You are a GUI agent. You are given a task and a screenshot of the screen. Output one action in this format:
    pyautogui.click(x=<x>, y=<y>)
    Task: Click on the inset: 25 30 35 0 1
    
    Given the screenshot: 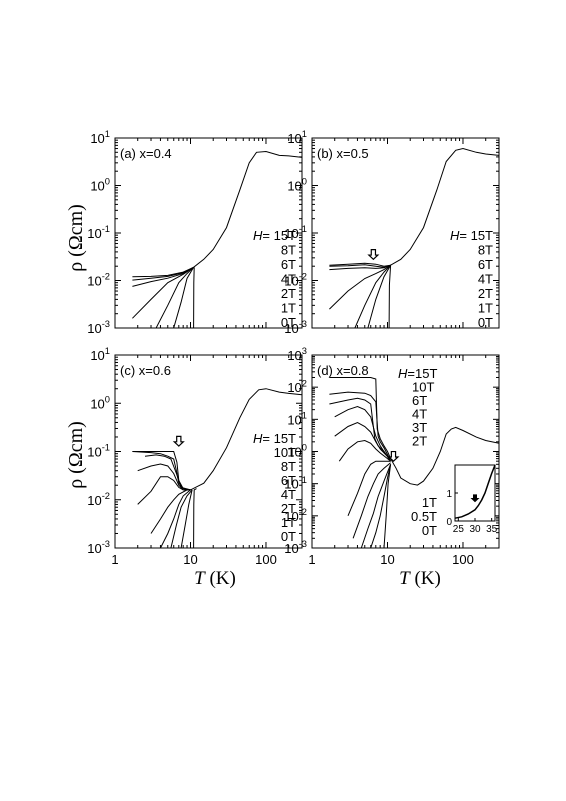 What is the action you would take?
    pyautogui.click(x=472, y=499)
    